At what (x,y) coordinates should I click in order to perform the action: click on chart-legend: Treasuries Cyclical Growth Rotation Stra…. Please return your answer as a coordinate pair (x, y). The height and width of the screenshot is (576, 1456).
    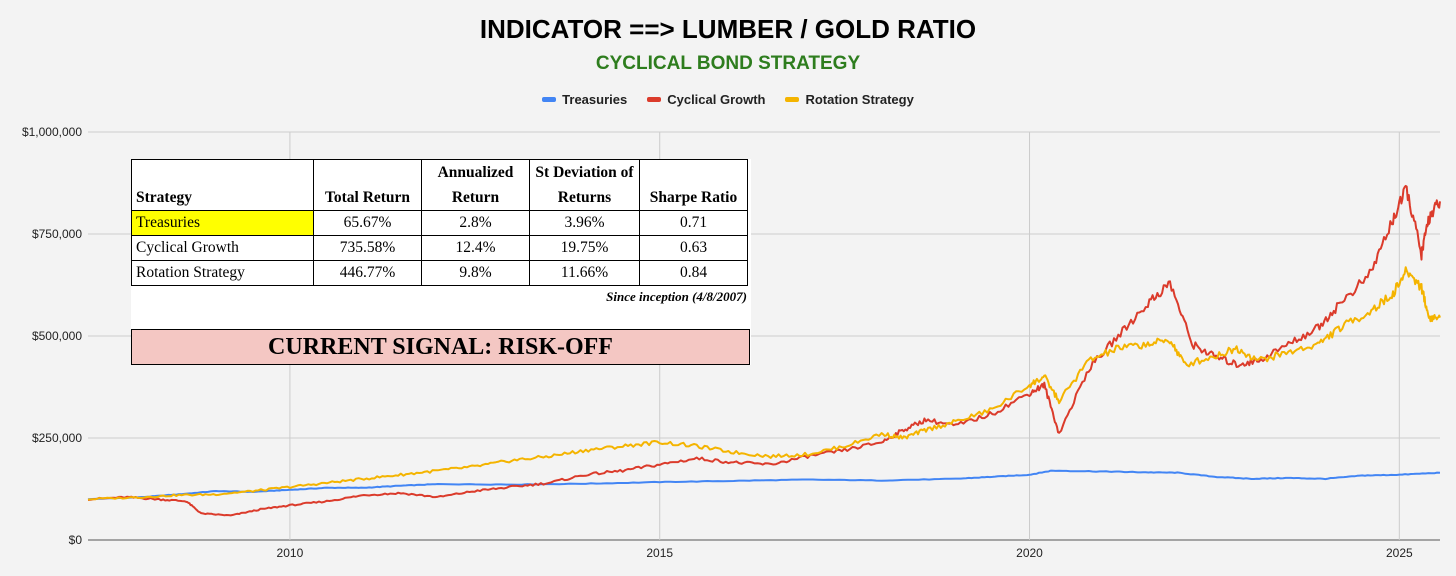
    Looking at the image, I should click on (728, 99).